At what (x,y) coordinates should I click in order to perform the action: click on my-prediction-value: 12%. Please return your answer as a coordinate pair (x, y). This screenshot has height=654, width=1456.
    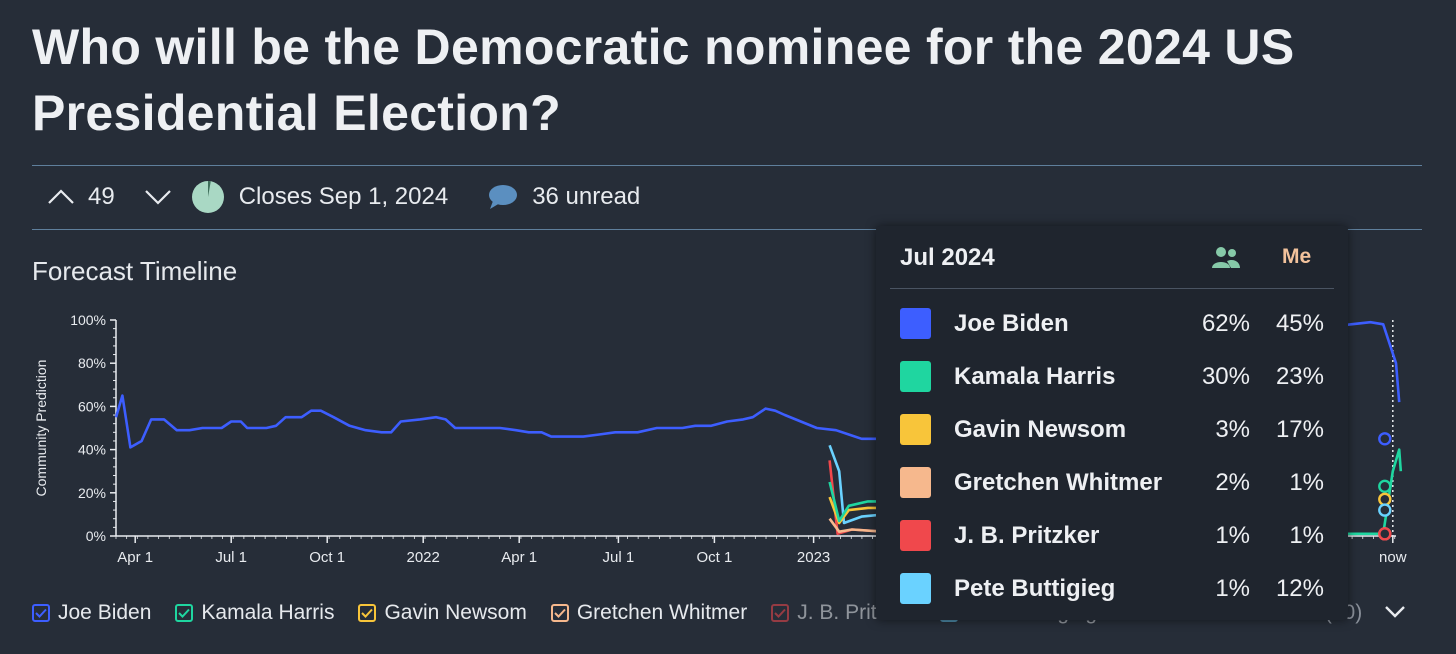
    Looking at the image, I should click on (1299, 588).